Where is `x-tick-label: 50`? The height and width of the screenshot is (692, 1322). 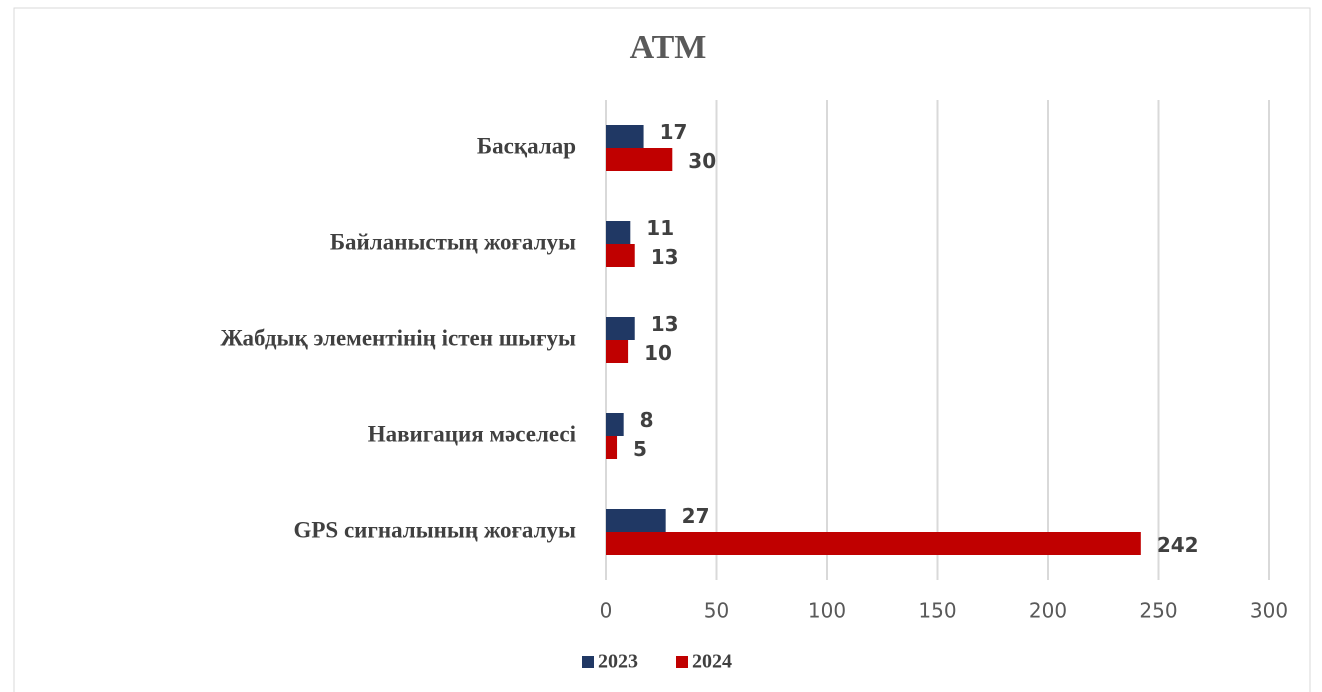
x-tick-label: 50 is located at coordinates (716, 611).